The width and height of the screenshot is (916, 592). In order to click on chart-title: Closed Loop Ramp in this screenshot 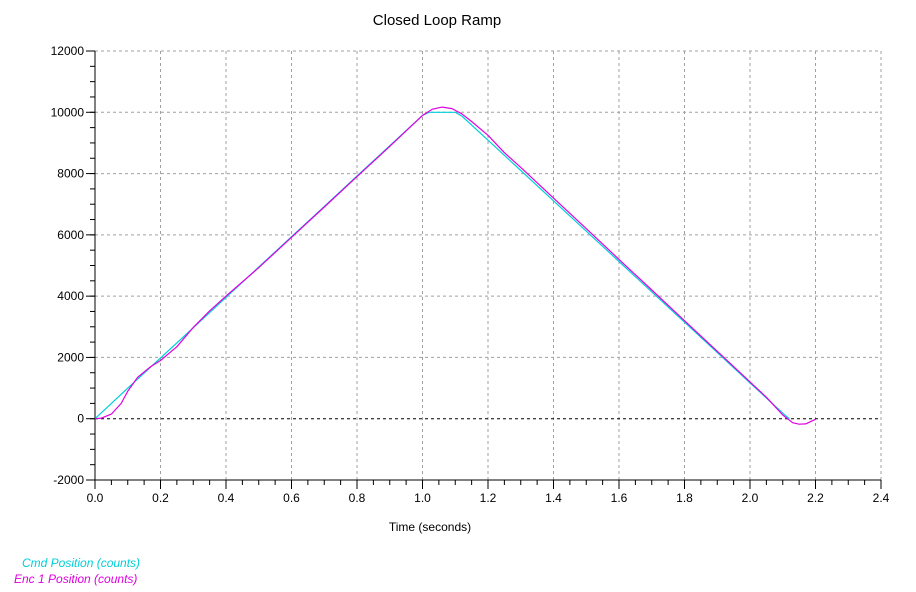, I will do `click(437, 20)`.